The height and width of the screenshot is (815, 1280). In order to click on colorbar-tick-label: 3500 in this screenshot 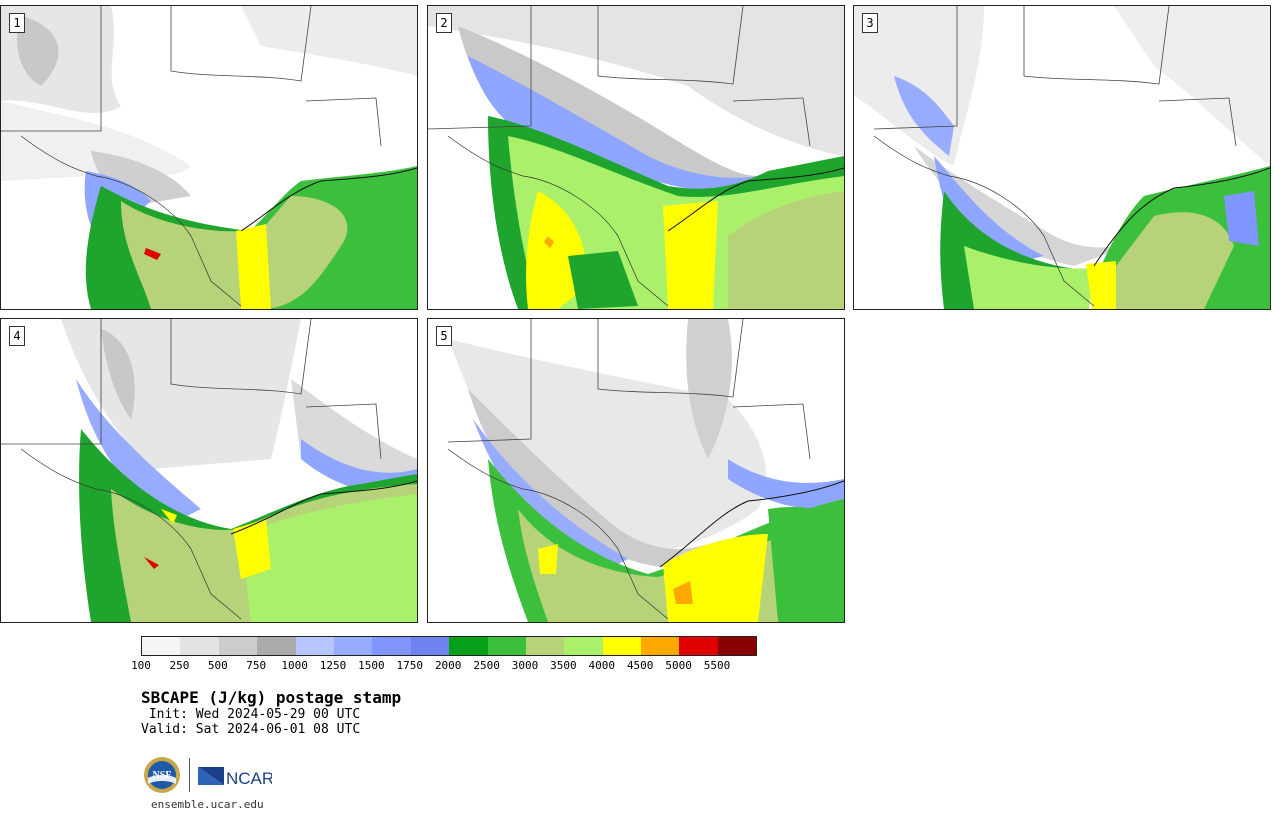, I will do `click(563, 665)`.